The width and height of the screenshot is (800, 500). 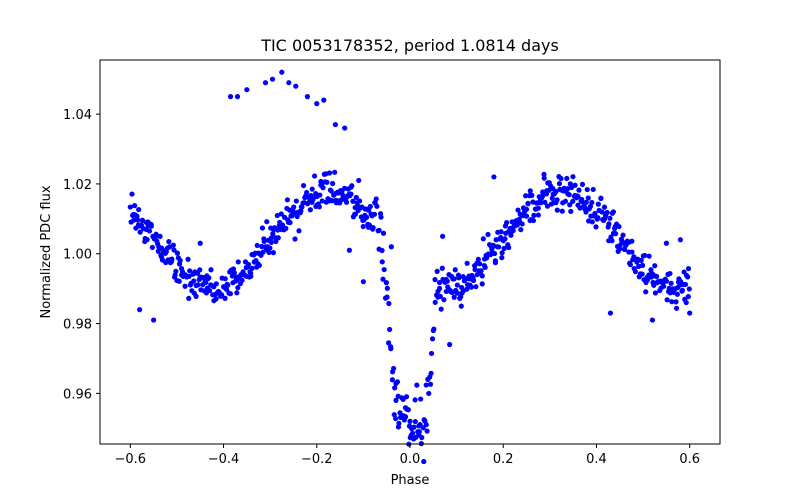 I want to click on y-tick-label: 1.02, so click(x=77, y=185).